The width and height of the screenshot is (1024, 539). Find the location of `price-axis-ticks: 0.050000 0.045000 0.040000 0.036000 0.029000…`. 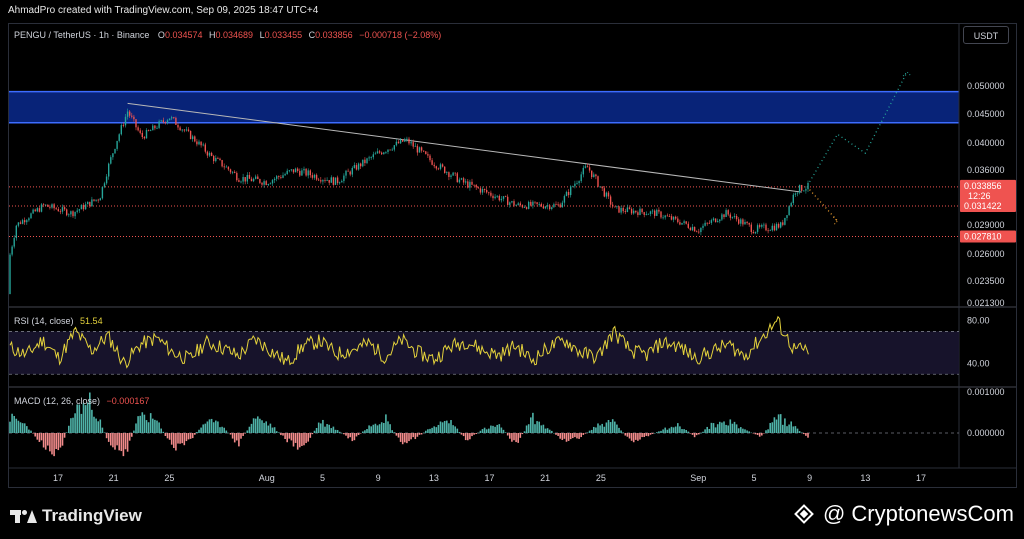

price-axis-ticks: 0.050000 0.045000 0.040000 0.036000 0.029000… is located at coordinates (986, 194).